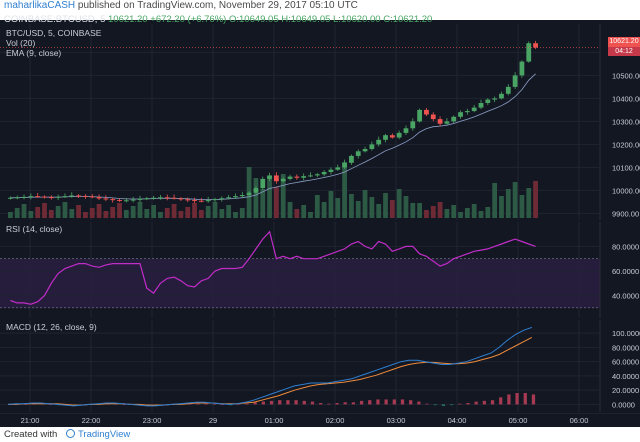 The width and height of the screenshot is (640, 442). I want to click on macd-tick-label: 20.0000, so click(625, 390).